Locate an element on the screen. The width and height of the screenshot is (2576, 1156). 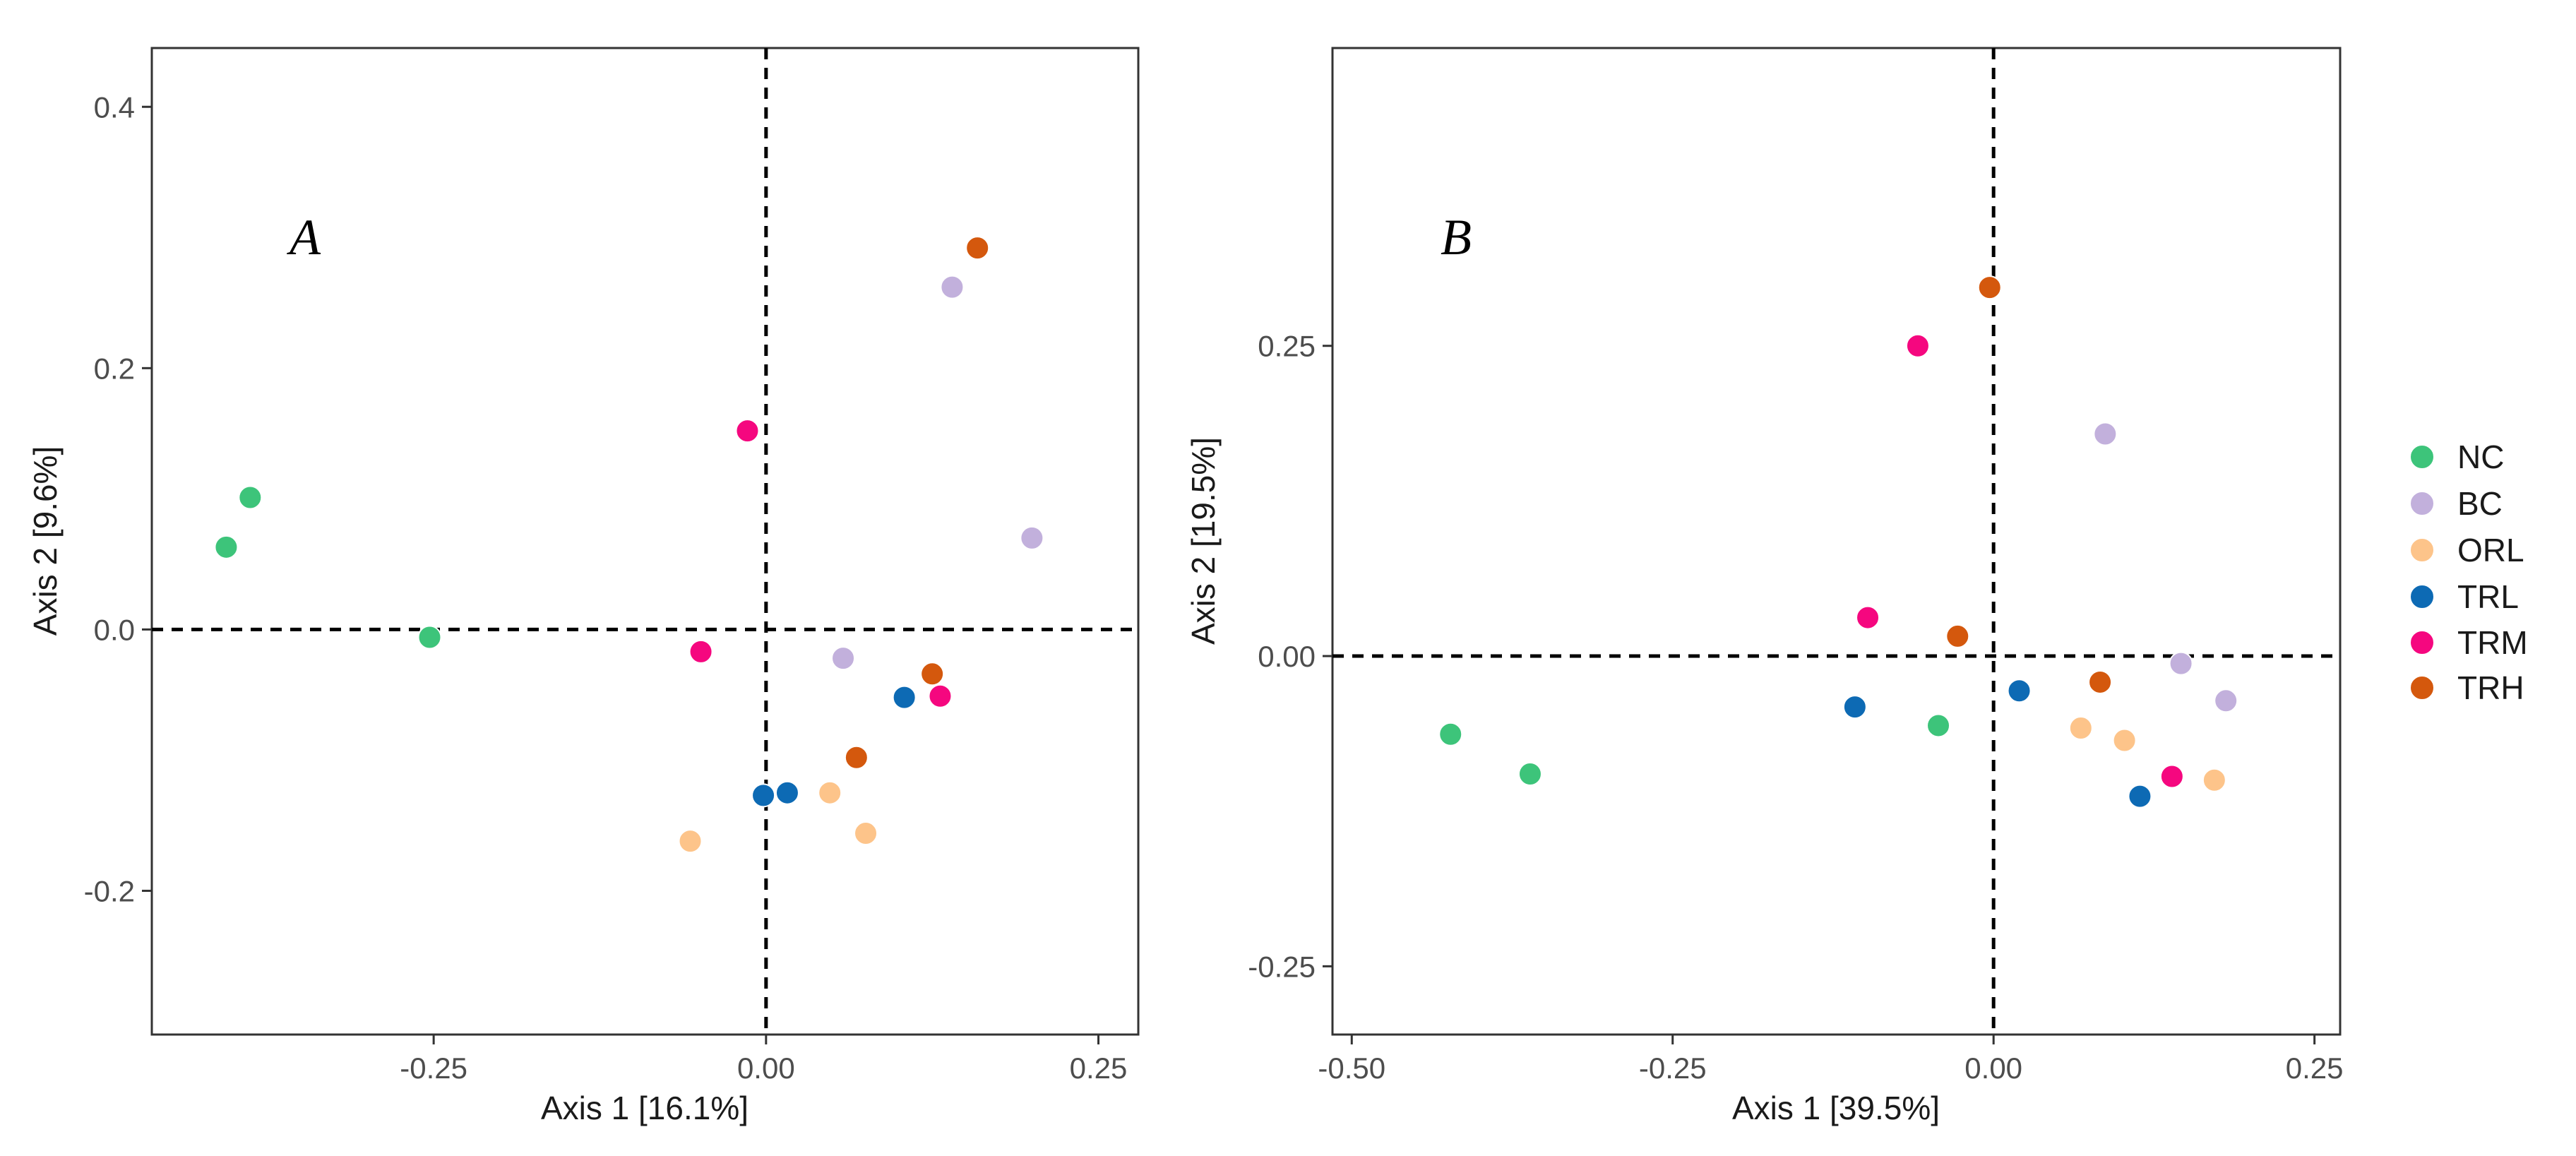
panel-a-y-tick-label: 0.0 is located at coordinates (114, 629).